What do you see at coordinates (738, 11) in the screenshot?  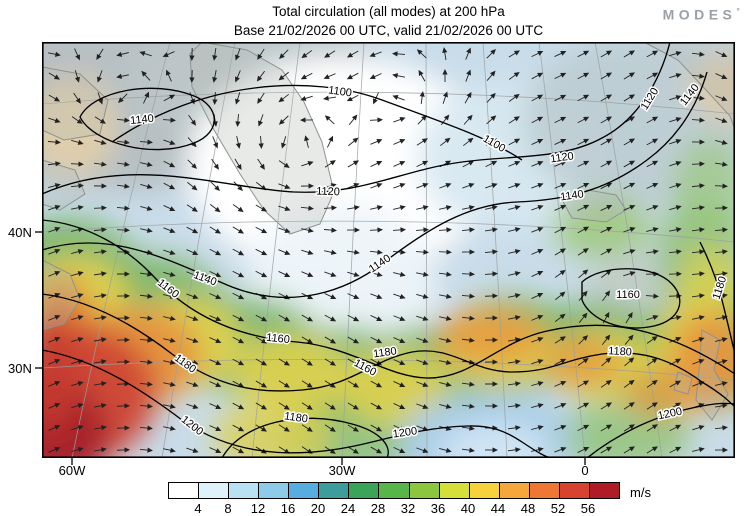 I see `modes-logo-degree: °` at bounding box center [738, 11].